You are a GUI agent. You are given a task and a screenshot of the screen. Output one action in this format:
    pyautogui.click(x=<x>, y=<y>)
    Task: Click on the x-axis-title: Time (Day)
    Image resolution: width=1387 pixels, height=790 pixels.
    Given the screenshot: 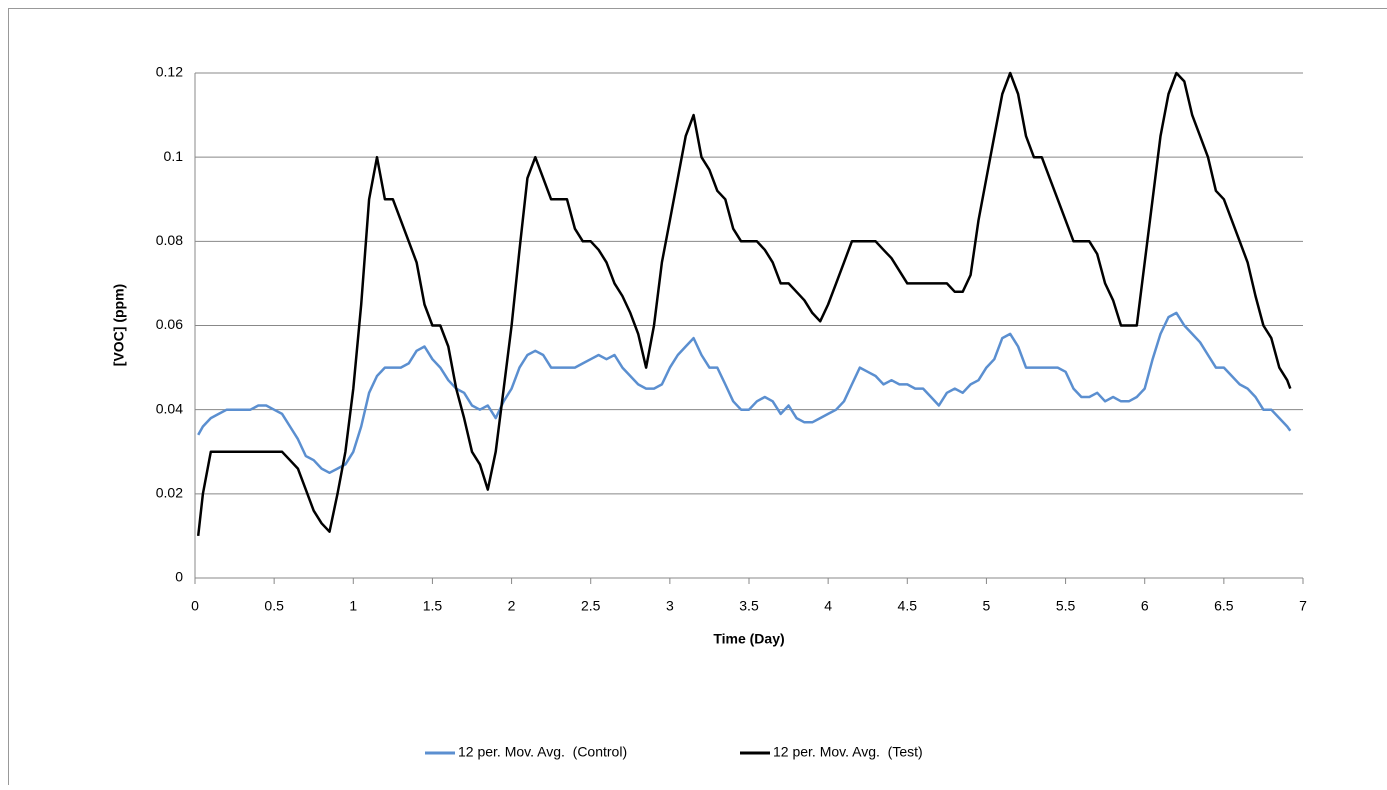 What is the action you would take?
    pyautogui.click(x=748, y=639)
    